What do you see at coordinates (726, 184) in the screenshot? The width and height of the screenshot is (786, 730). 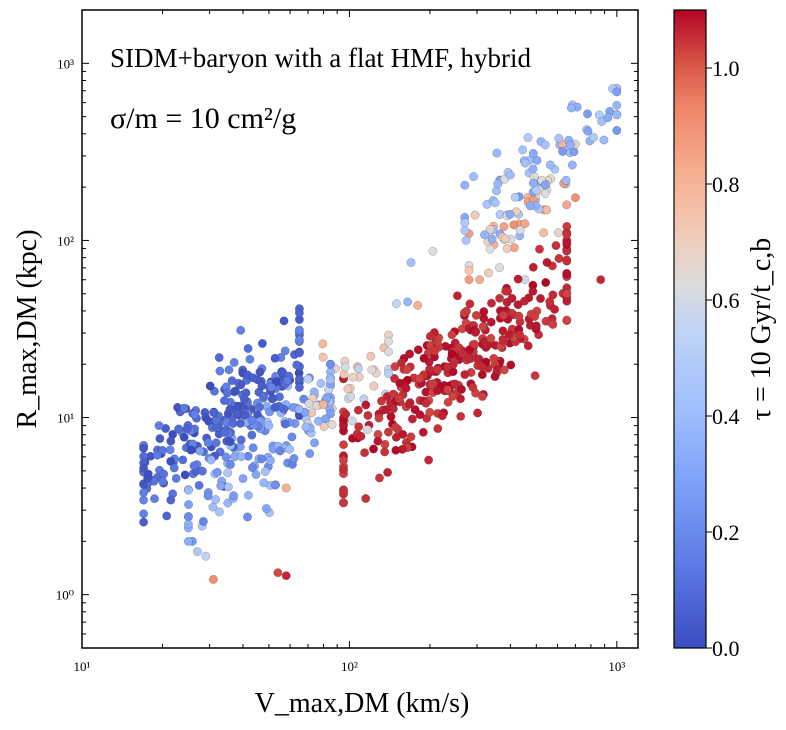 I see `colorbar-tick-label: 0.8` at bounding box center [726, 184].